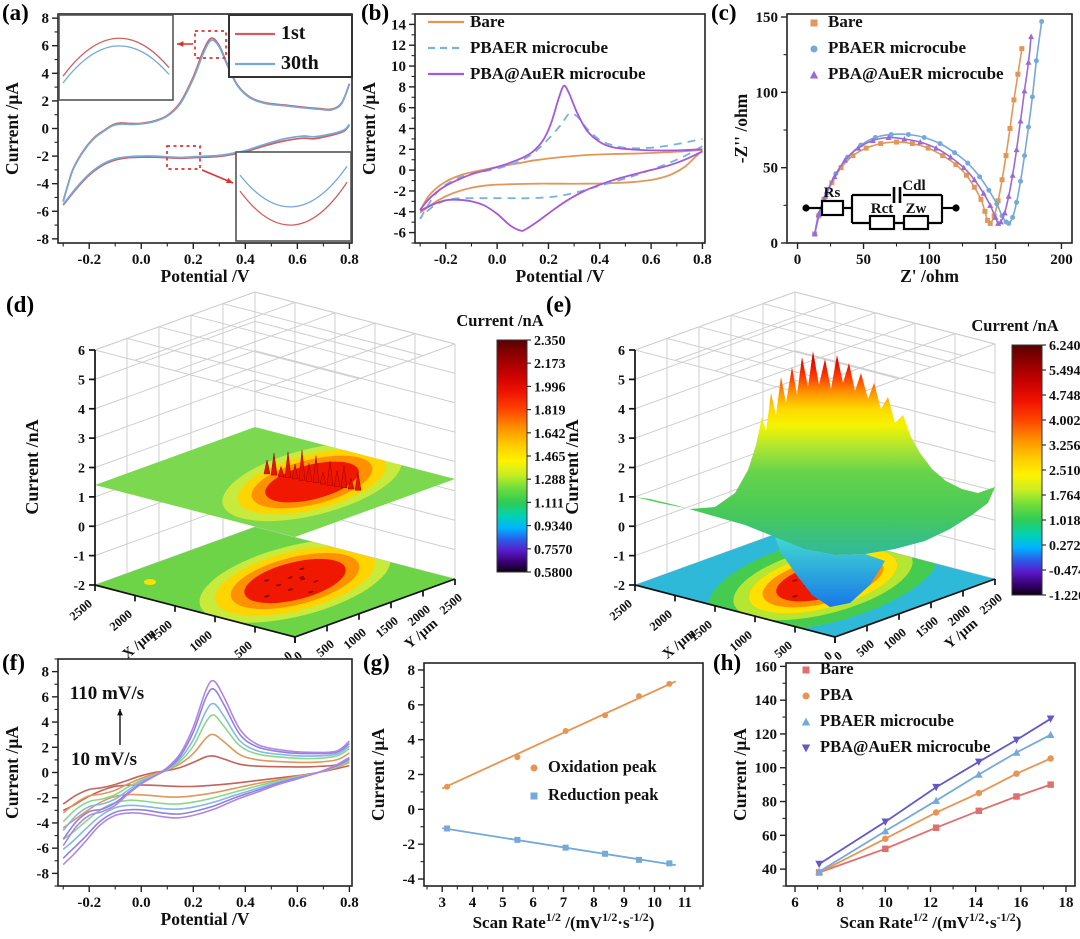 Image resolution: width=1080 pixels, height=939 pixels. What do you see at coordinates (1064, 421) in the screenshot?
I see `svg-text: 4.002` at bounding box center [1064, 421].